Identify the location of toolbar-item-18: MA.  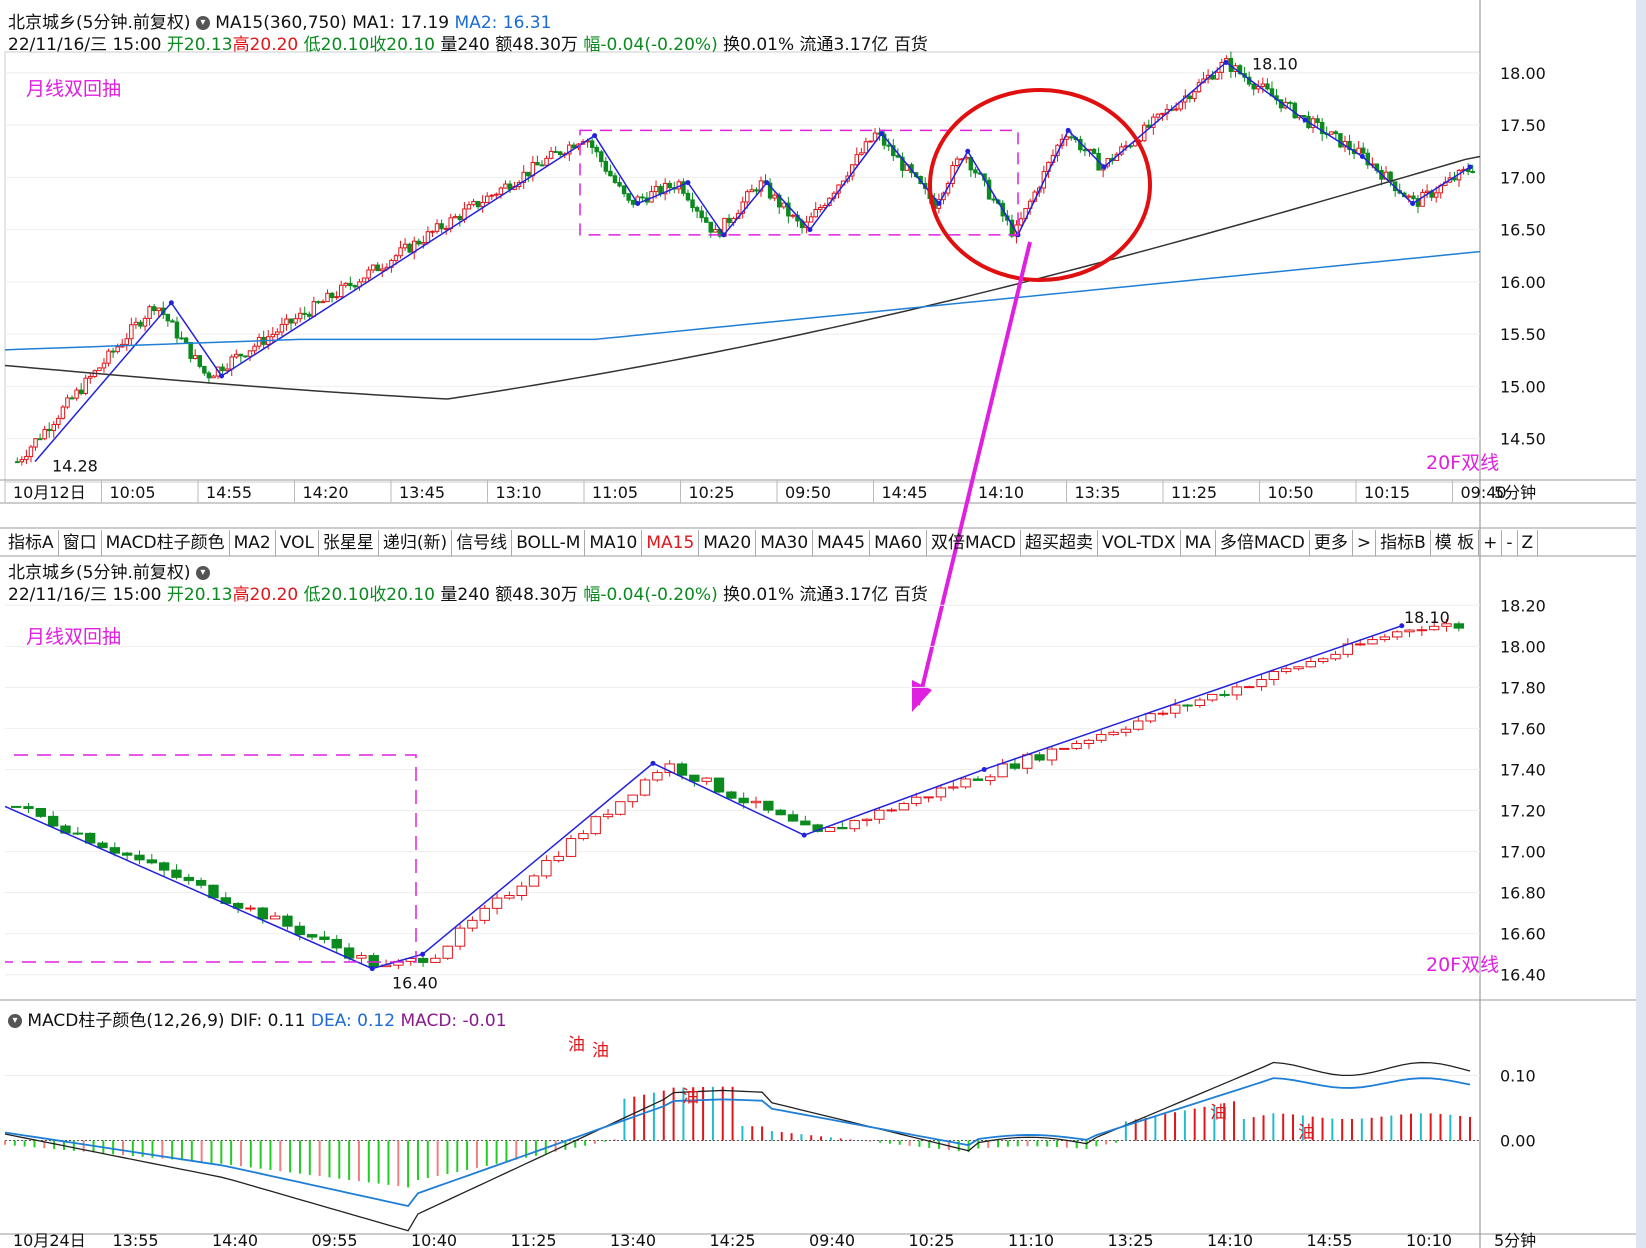
(1198, 543).